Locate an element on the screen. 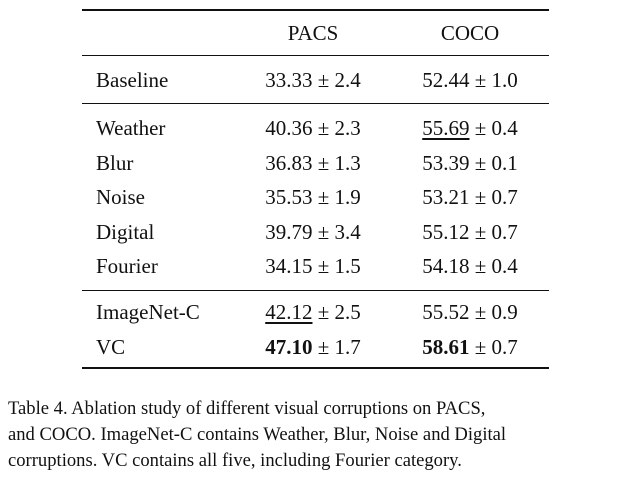  cell: 58.61 ± 0.7 is located at coordinates (470, 347).